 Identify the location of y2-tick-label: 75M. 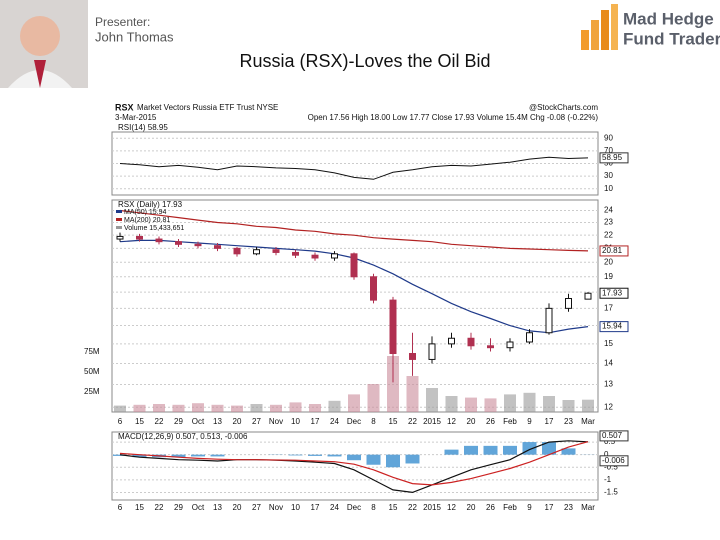
(92, 351).